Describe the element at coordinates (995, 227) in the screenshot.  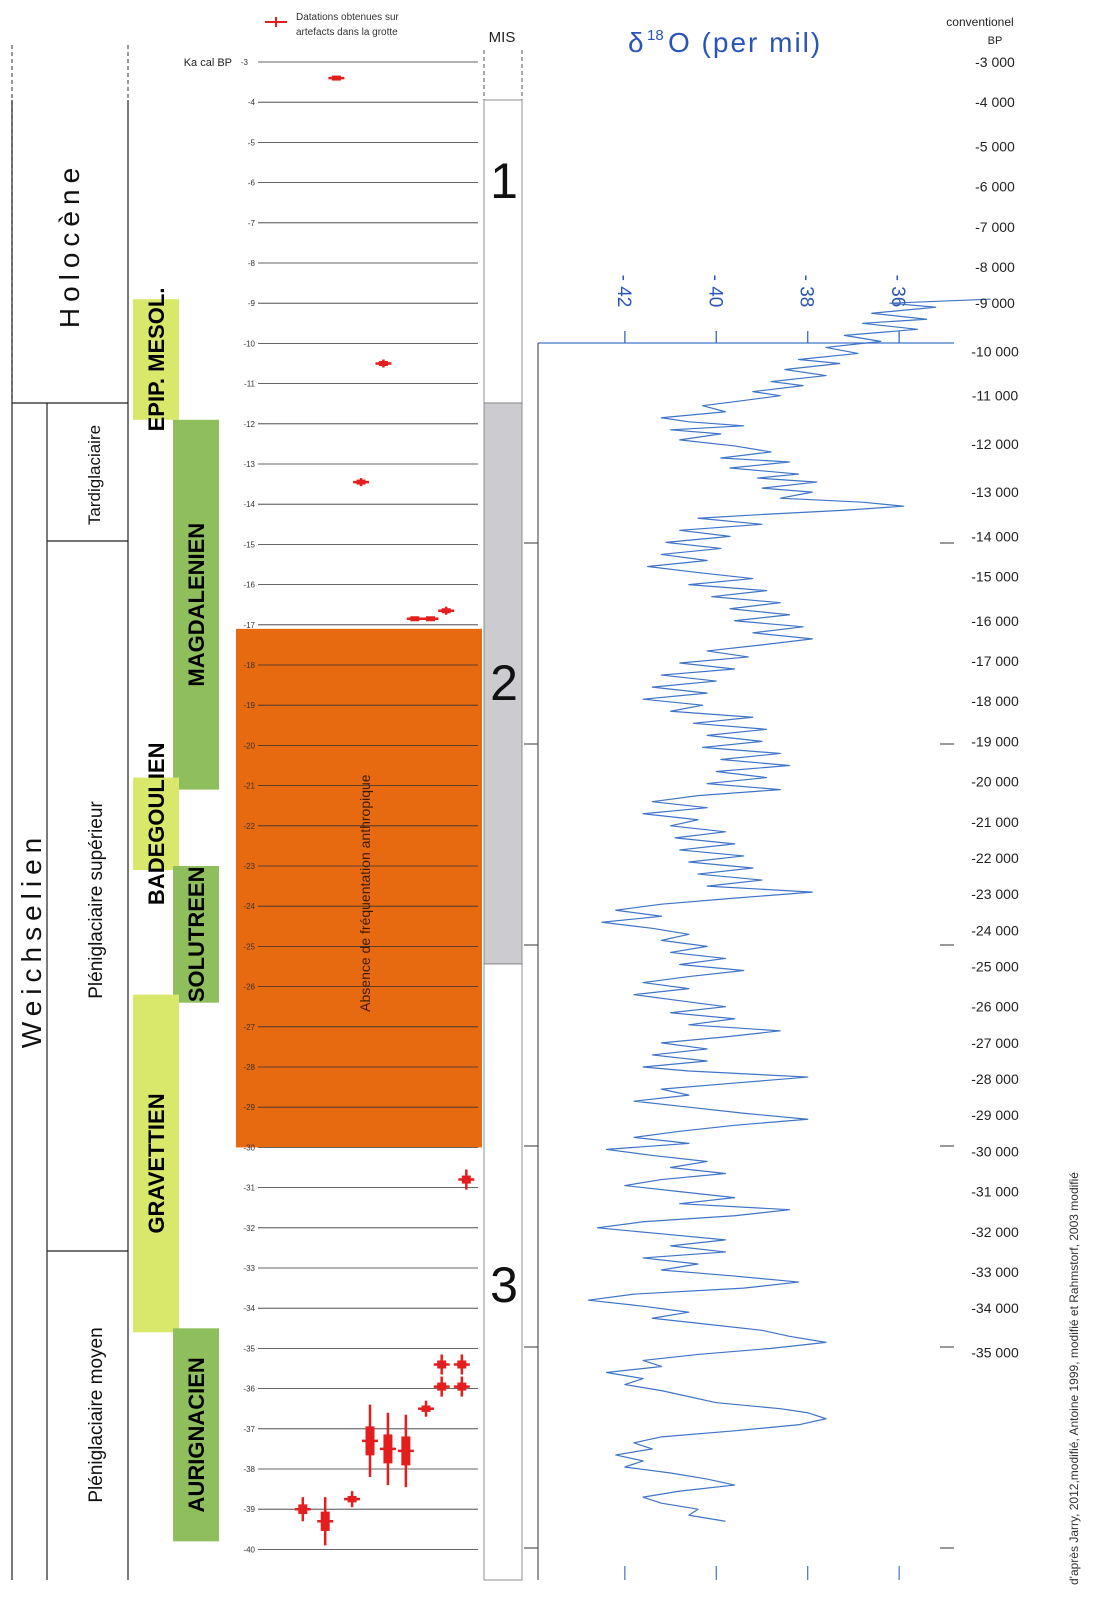
I see `bp-tick-label: -7 000` at that location.